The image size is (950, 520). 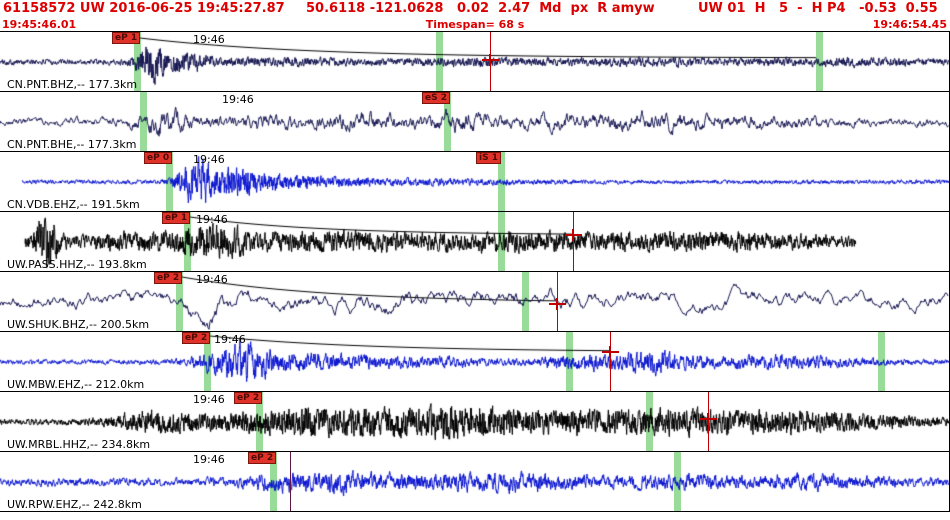 What do you see at coordinates (77, 264) in the screenshot?
I see `station-label: UW.PASS.HHZ,-- 193.8km` at bounding box center [77, 264].